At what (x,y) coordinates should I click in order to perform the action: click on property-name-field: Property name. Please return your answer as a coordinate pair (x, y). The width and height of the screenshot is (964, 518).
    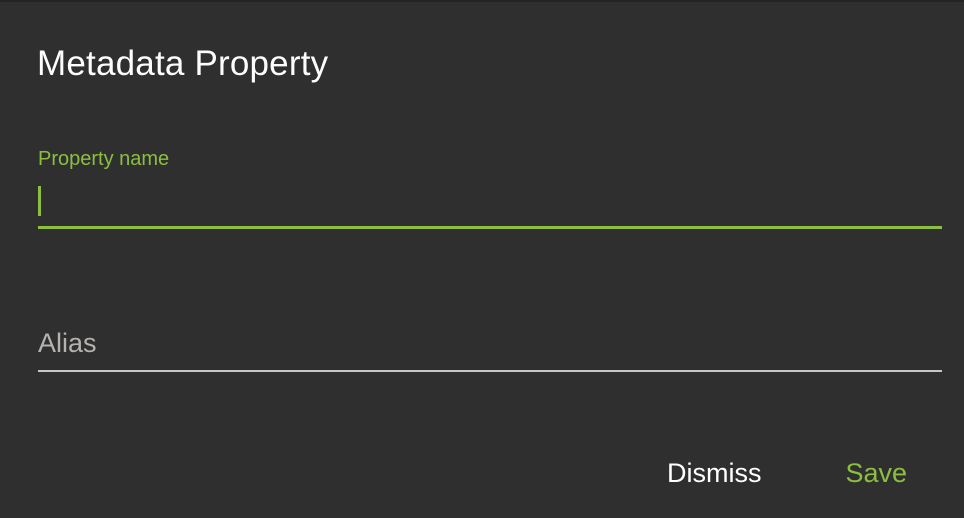
    Looking at the image, I should click on (490, 188).